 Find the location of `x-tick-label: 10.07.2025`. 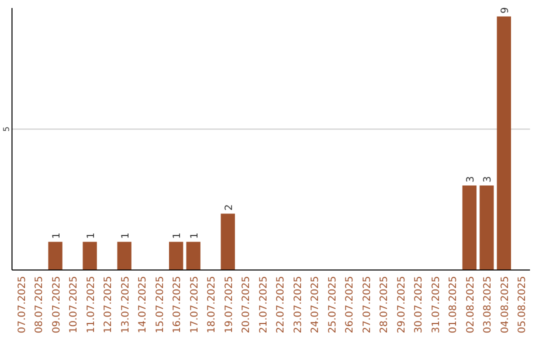

x-tick-label: 10.07.2025 is located at coordinates (74, 305).